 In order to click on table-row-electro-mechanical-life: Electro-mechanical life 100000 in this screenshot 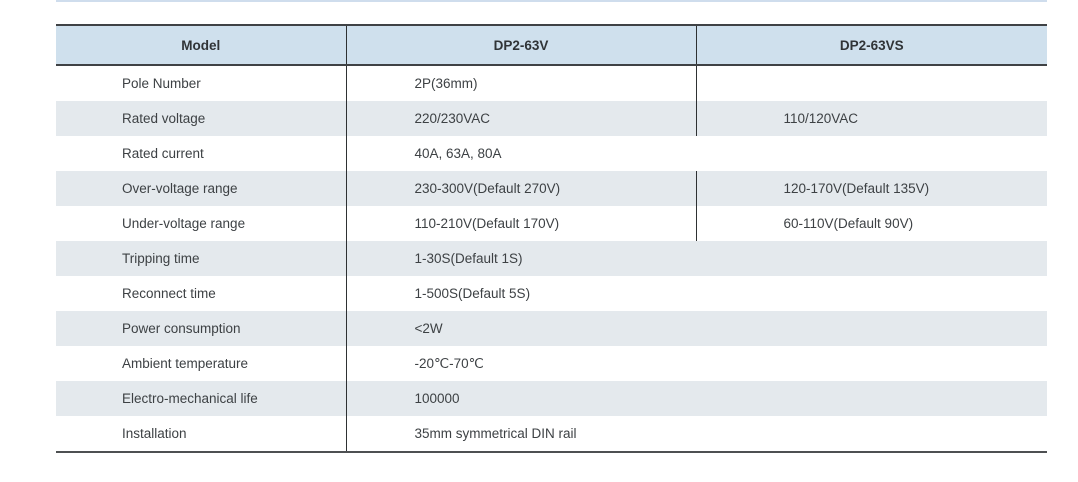, I will do `click(551, 398)`.